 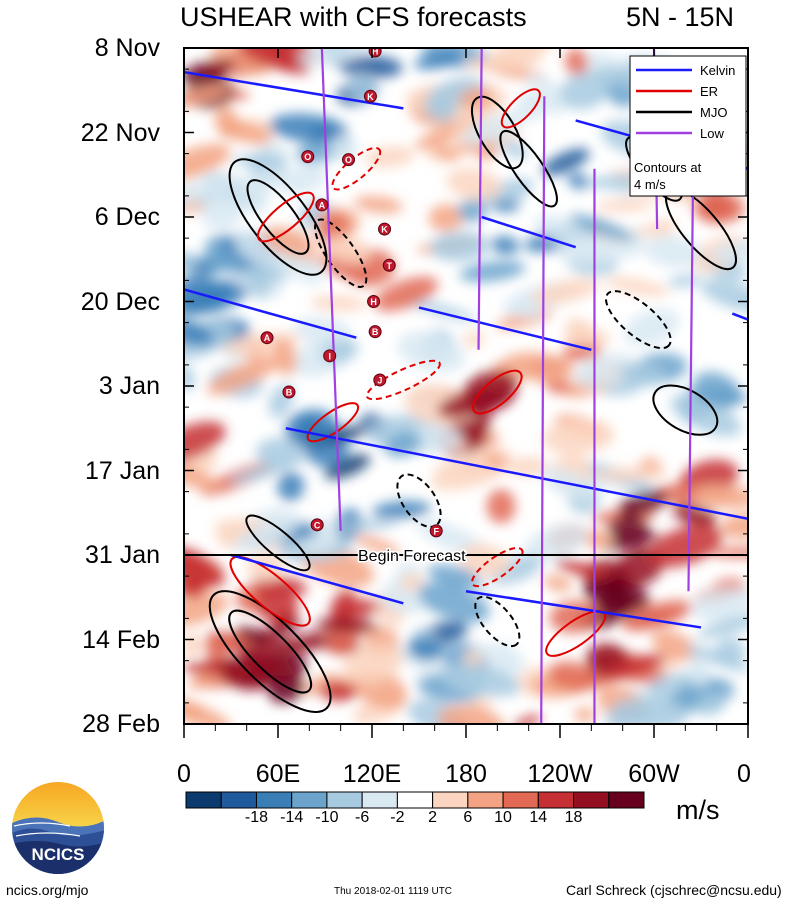 I want to click on storm-marker: B, so click(x=375, y=332).